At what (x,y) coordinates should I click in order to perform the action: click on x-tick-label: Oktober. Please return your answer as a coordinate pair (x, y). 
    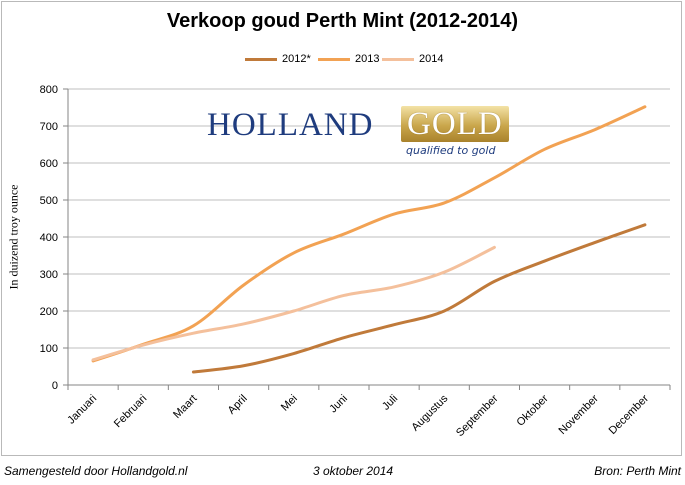
    Looking at the image, I should click on (533, 410).